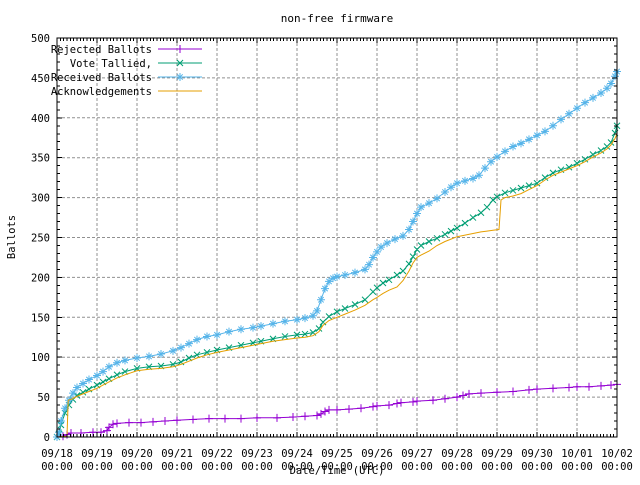 The width and height of the screenshot is (640, 485). Describe the element at coordinates (180, 63) in the screenshot. I see `legend-marker-vote-tallied` at that location.